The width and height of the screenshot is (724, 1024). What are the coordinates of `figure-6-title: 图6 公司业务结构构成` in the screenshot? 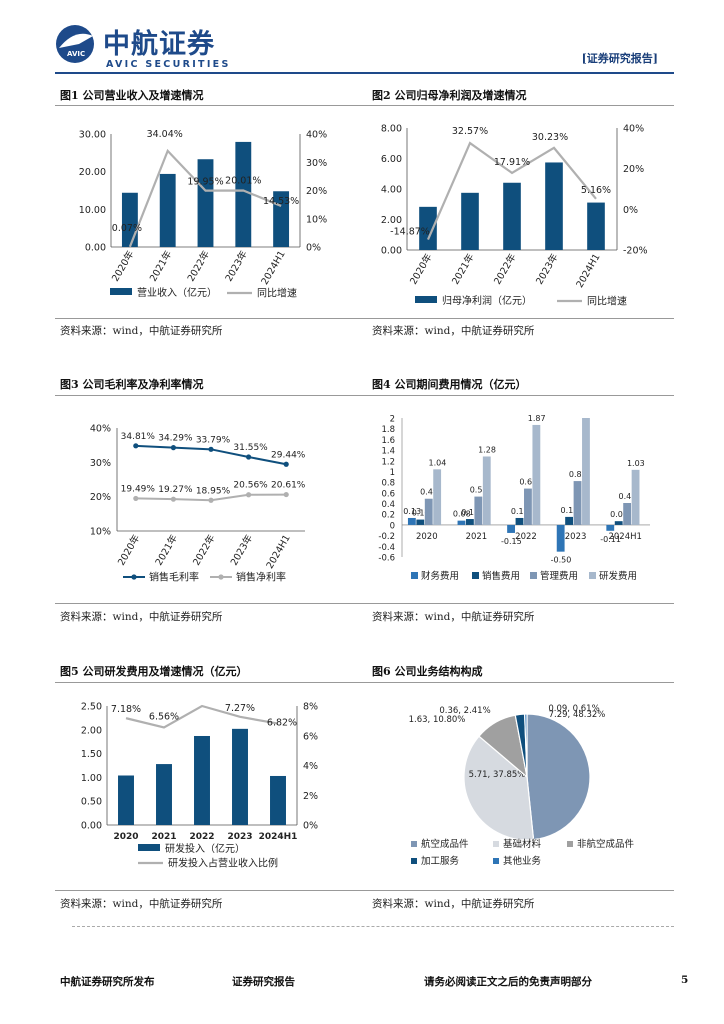 It's located at (427, 671).